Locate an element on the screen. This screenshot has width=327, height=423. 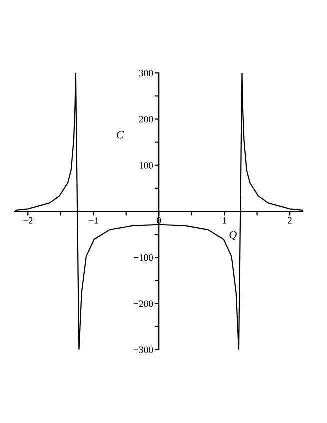
y-tick-label: −300 is located at coordinates (144, 350).